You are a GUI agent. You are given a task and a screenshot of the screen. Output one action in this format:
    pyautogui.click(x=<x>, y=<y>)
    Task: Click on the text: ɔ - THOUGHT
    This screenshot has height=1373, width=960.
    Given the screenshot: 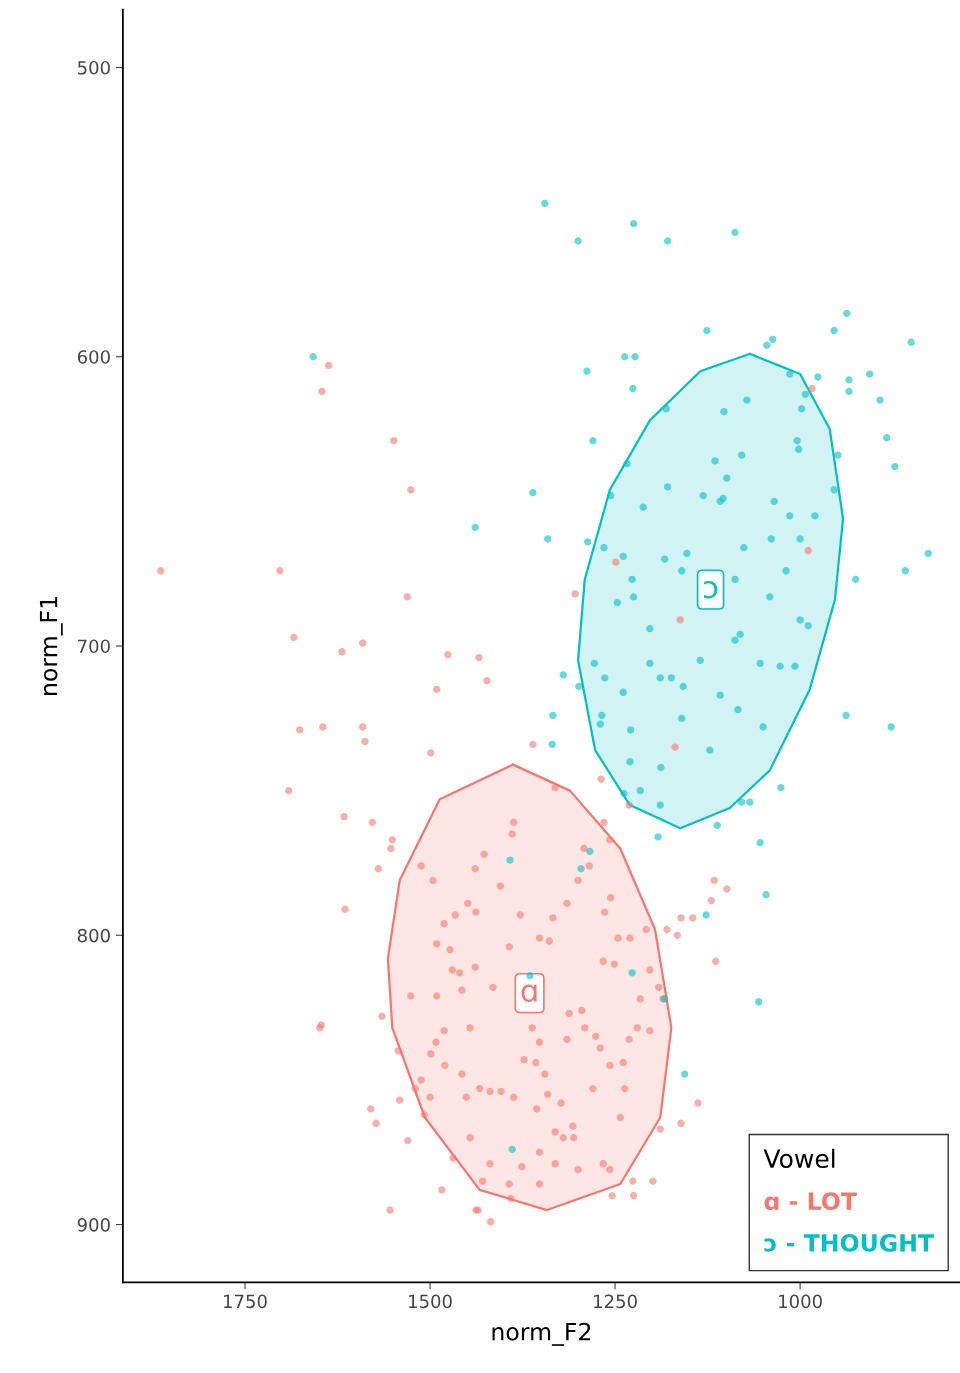 What is the action you would take?
    pyautogui.click(x=849, y=1242)
    